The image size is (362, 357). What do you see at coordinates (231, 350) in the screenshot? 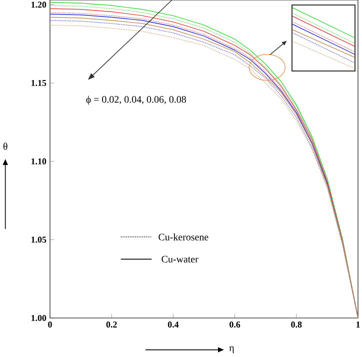
I see `x-axis-title: η` at bounding box center [231, 350].